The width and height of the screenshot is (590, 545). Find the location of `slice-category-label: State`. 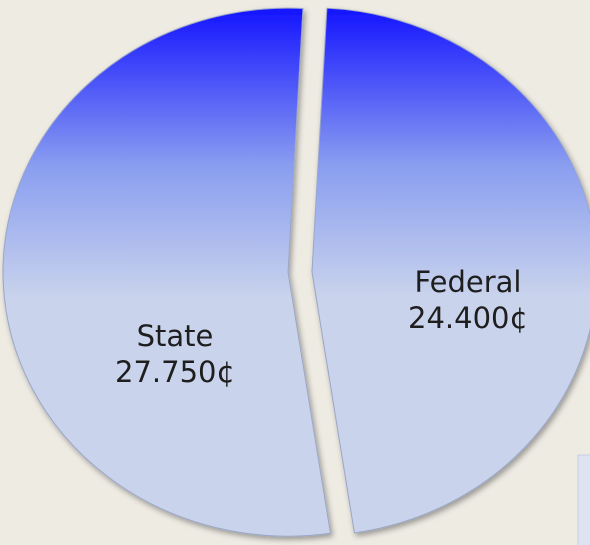

slice-category-label: State is located at coordinates (175, 336).